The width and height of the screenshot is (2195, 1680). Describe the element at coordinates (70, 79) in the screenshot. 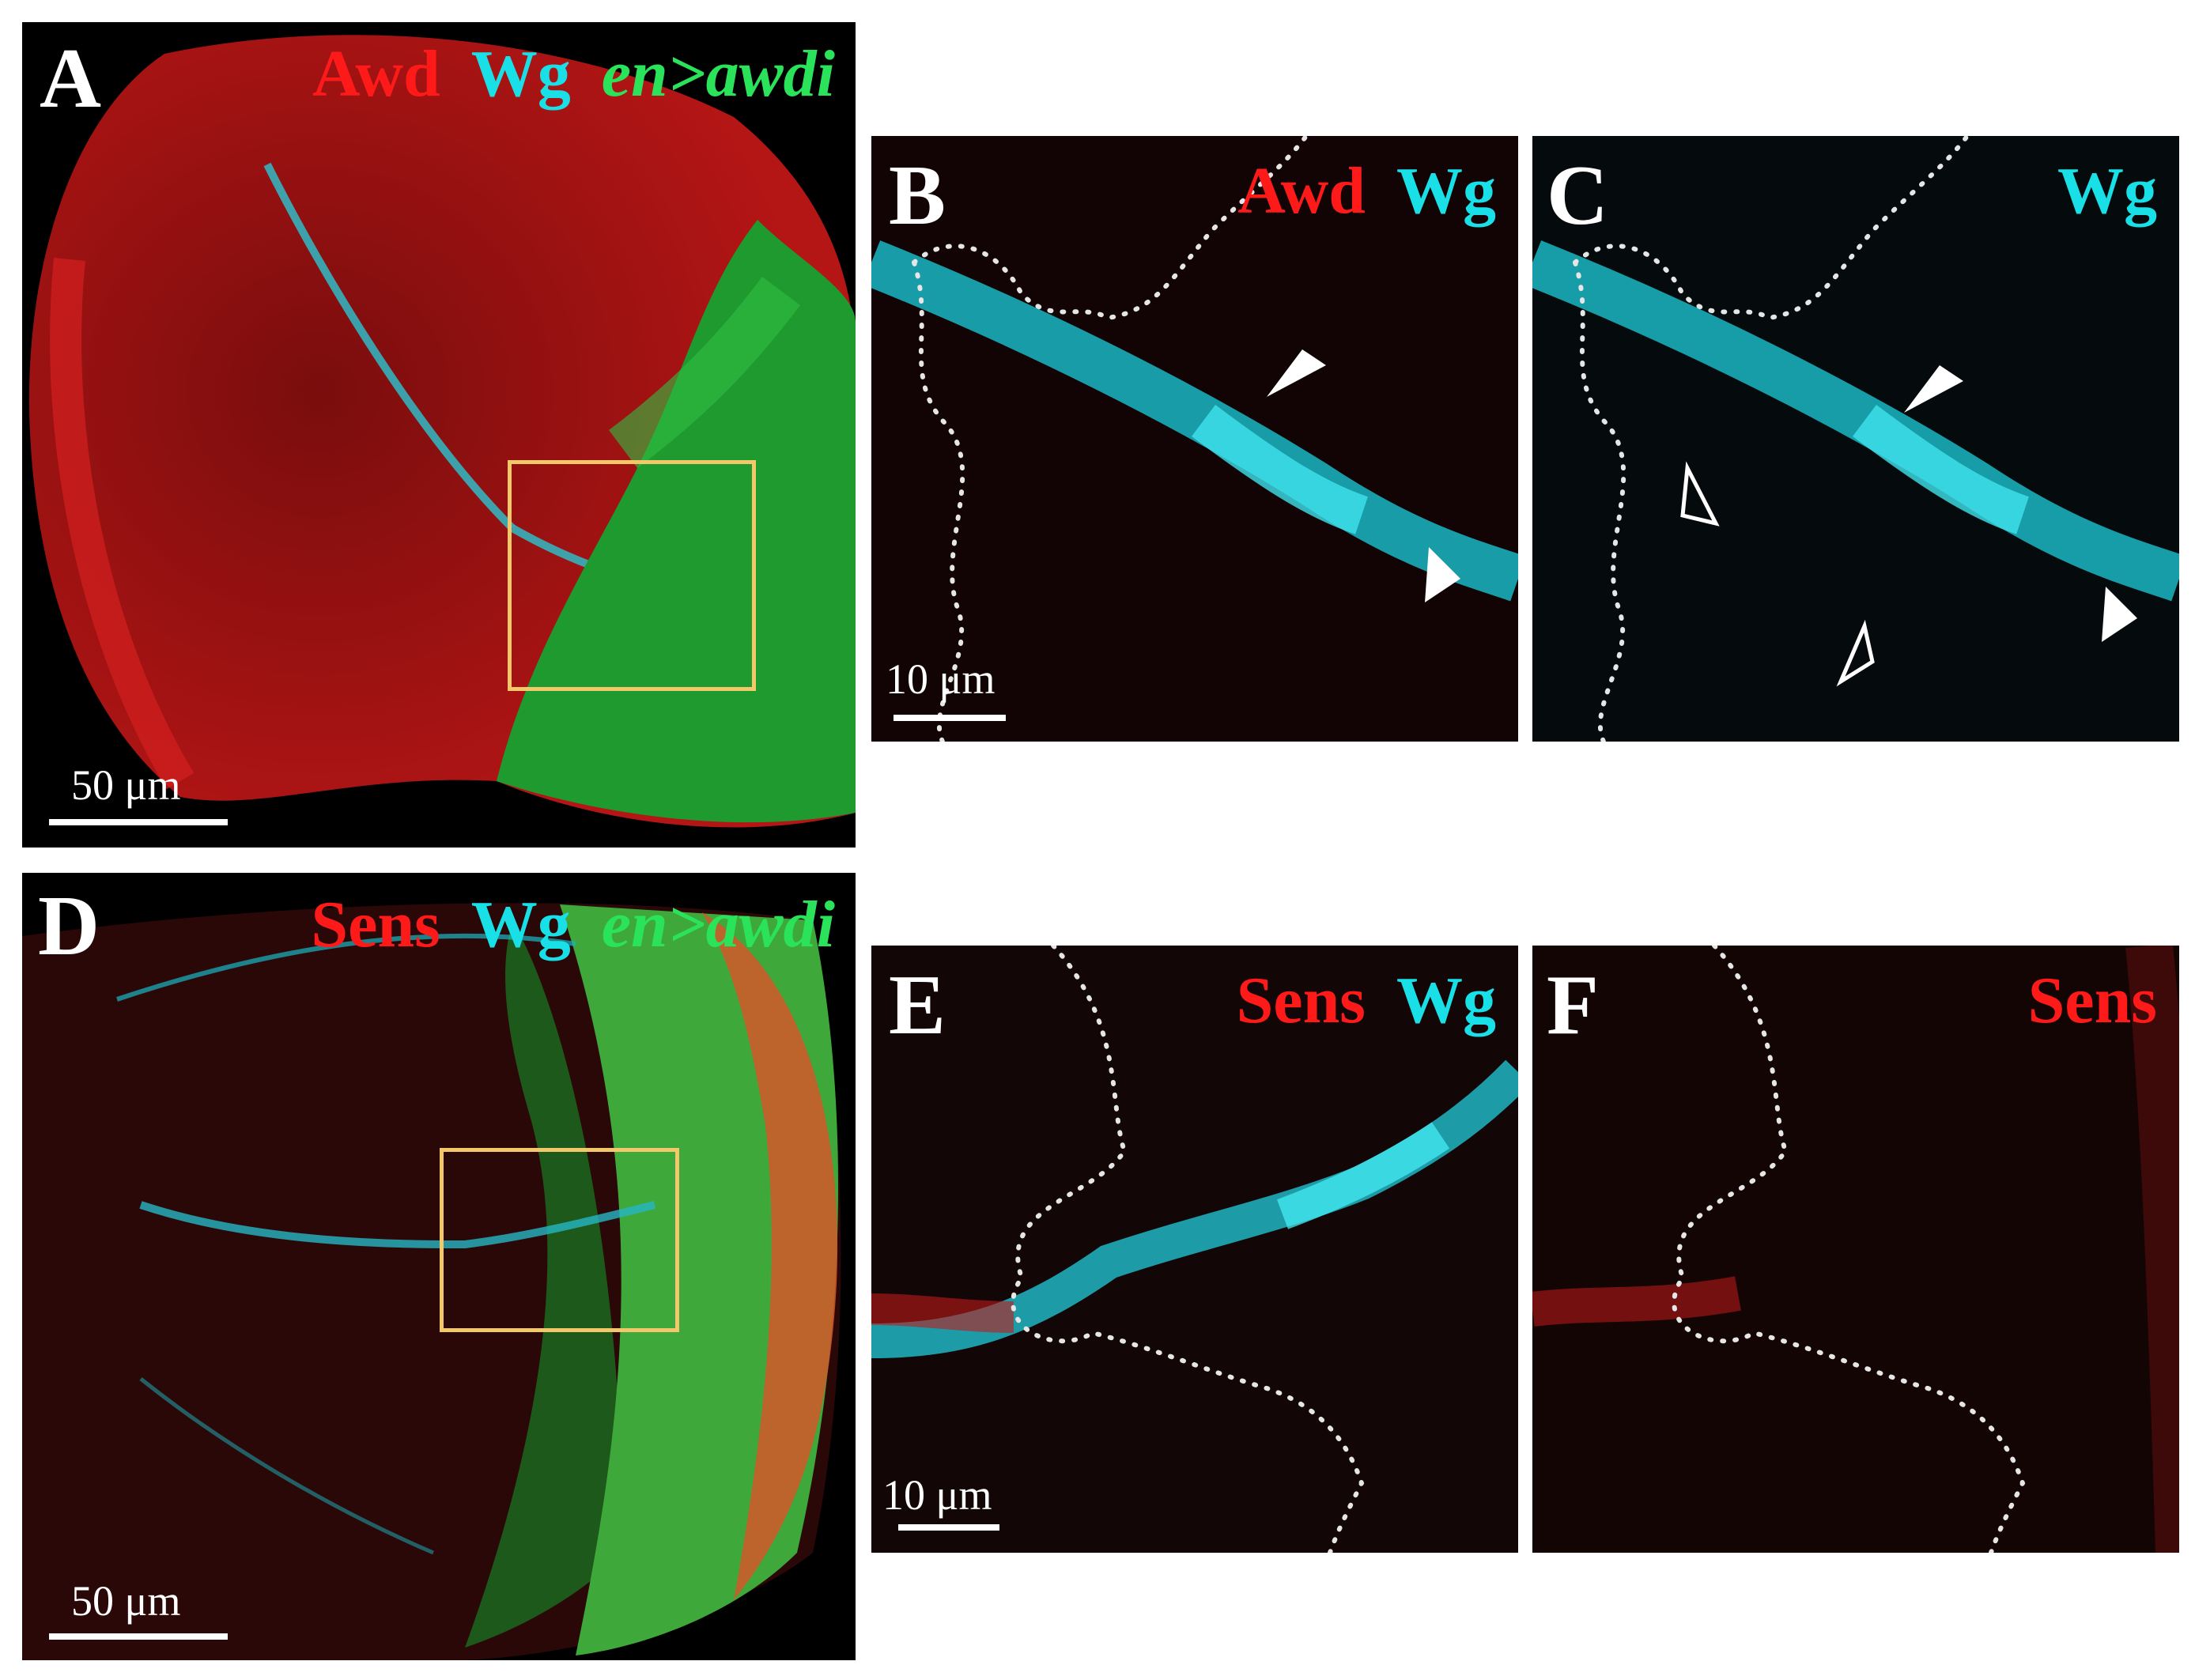

I see `panel-letter: A` at that location.